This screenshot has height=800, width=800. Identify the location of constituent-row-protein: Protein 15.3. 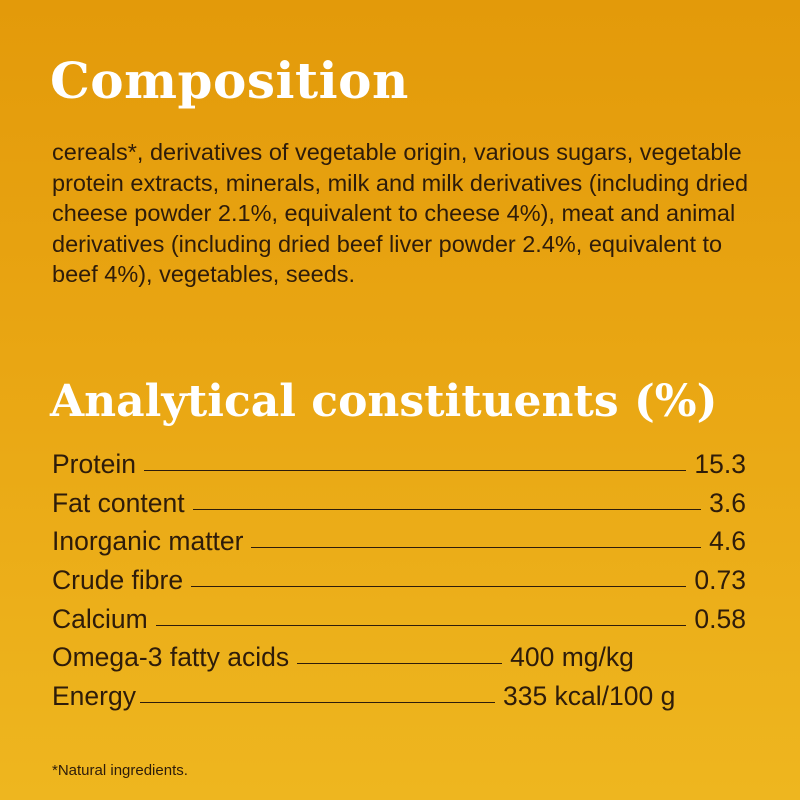
(399, 468).